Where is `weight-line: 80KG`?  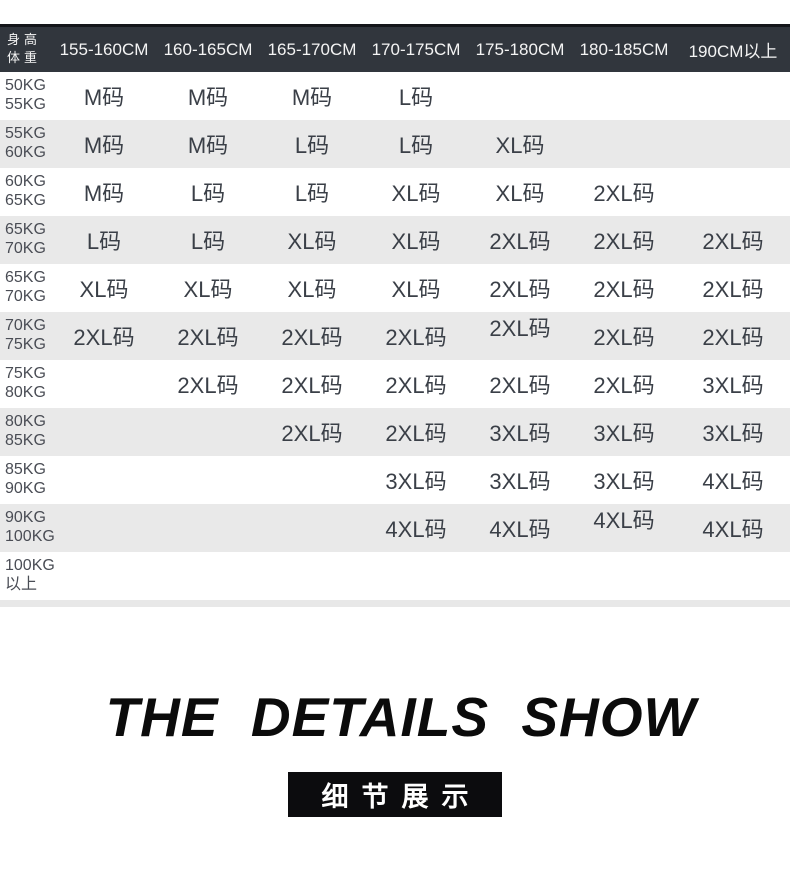
weight-line: 80KG is located at coordinates (25, 392).